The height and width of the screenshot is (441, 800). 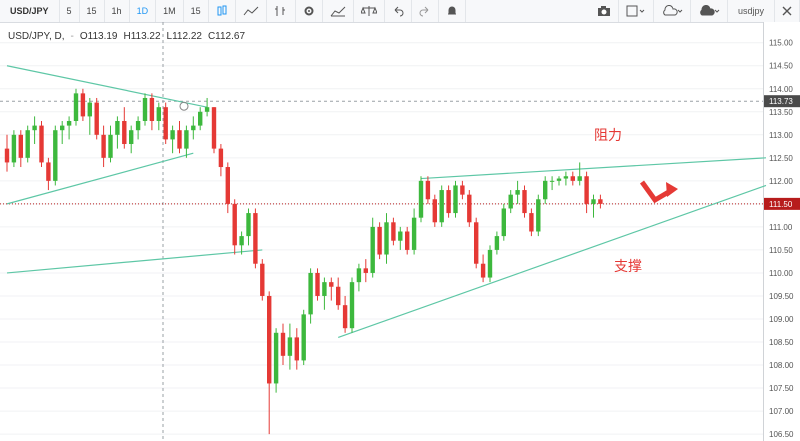 I want to click on alert-bell-icon, so click(x=451, y=10).